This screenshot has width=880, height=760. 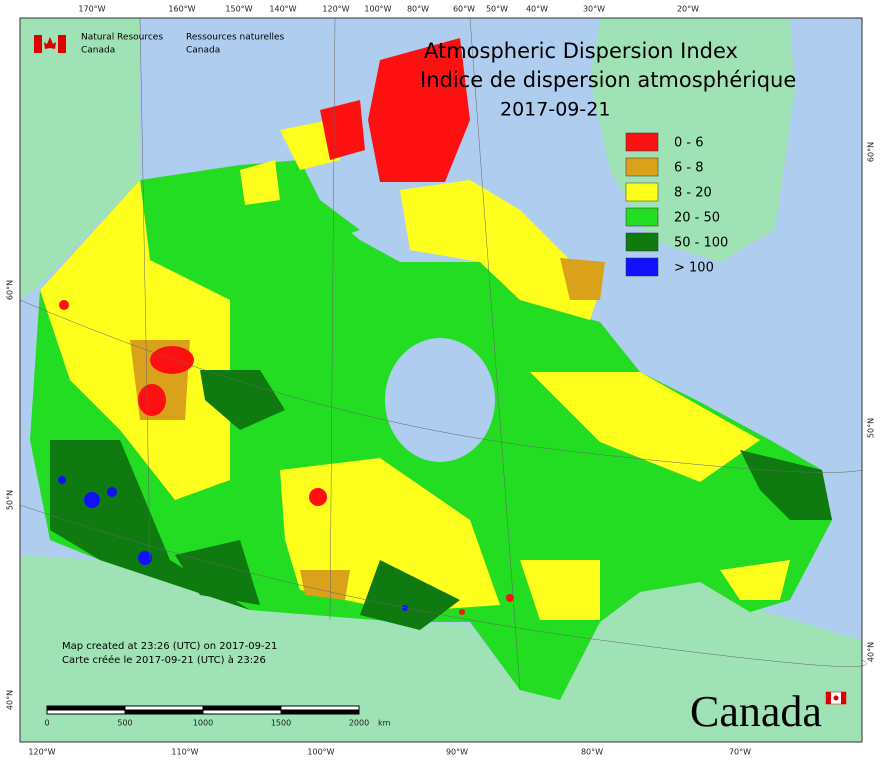 What do you see at coordinates (688, 9) in the screenshot?
I see `longitude-label: 20°W` at bounding box center [688, 9].